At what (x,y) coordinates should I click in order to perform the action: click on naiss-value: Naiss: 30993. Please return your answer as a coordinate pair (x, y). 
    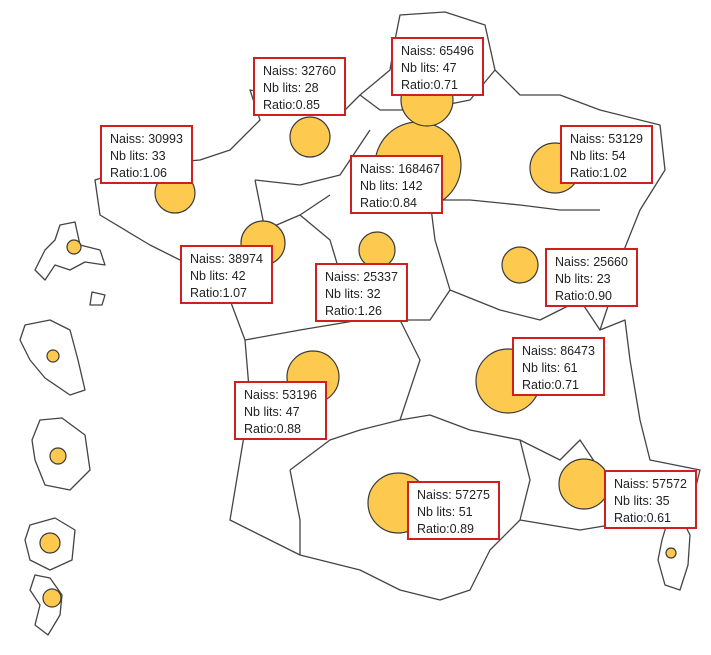
    Looking at the image, I should click on (150, 139).